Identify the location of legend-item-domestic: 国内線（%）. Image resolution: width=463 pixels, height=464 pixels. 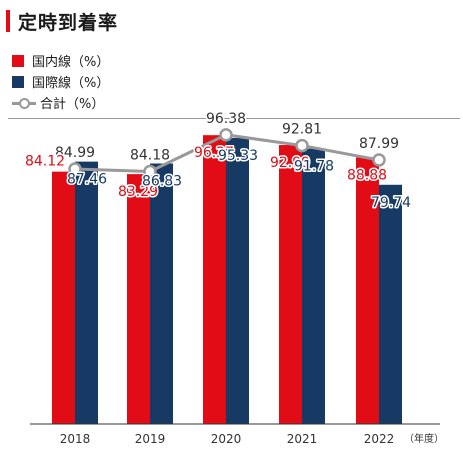
(60, 60).